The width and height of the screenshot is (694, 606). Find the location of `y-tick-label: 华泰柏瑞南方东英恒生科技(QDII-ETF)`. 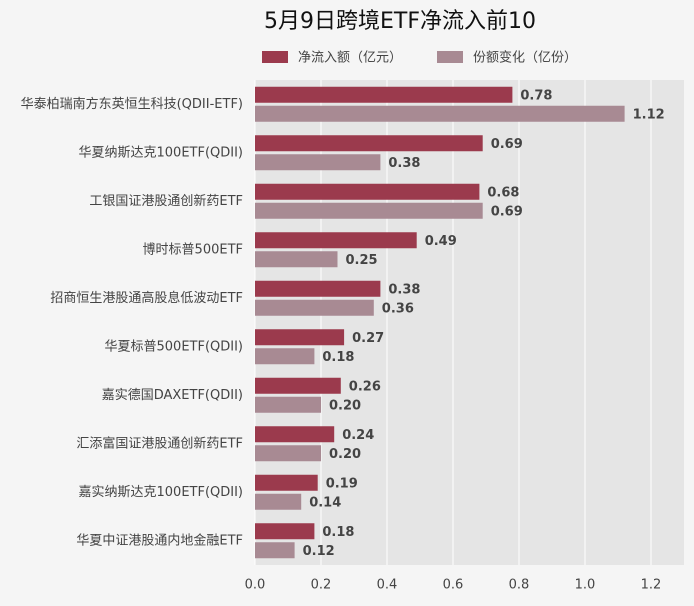

y-tick-label: 华泰柏瑞南方东英恒生科技(QDII-ETF) is located at coordinates (132, 104).